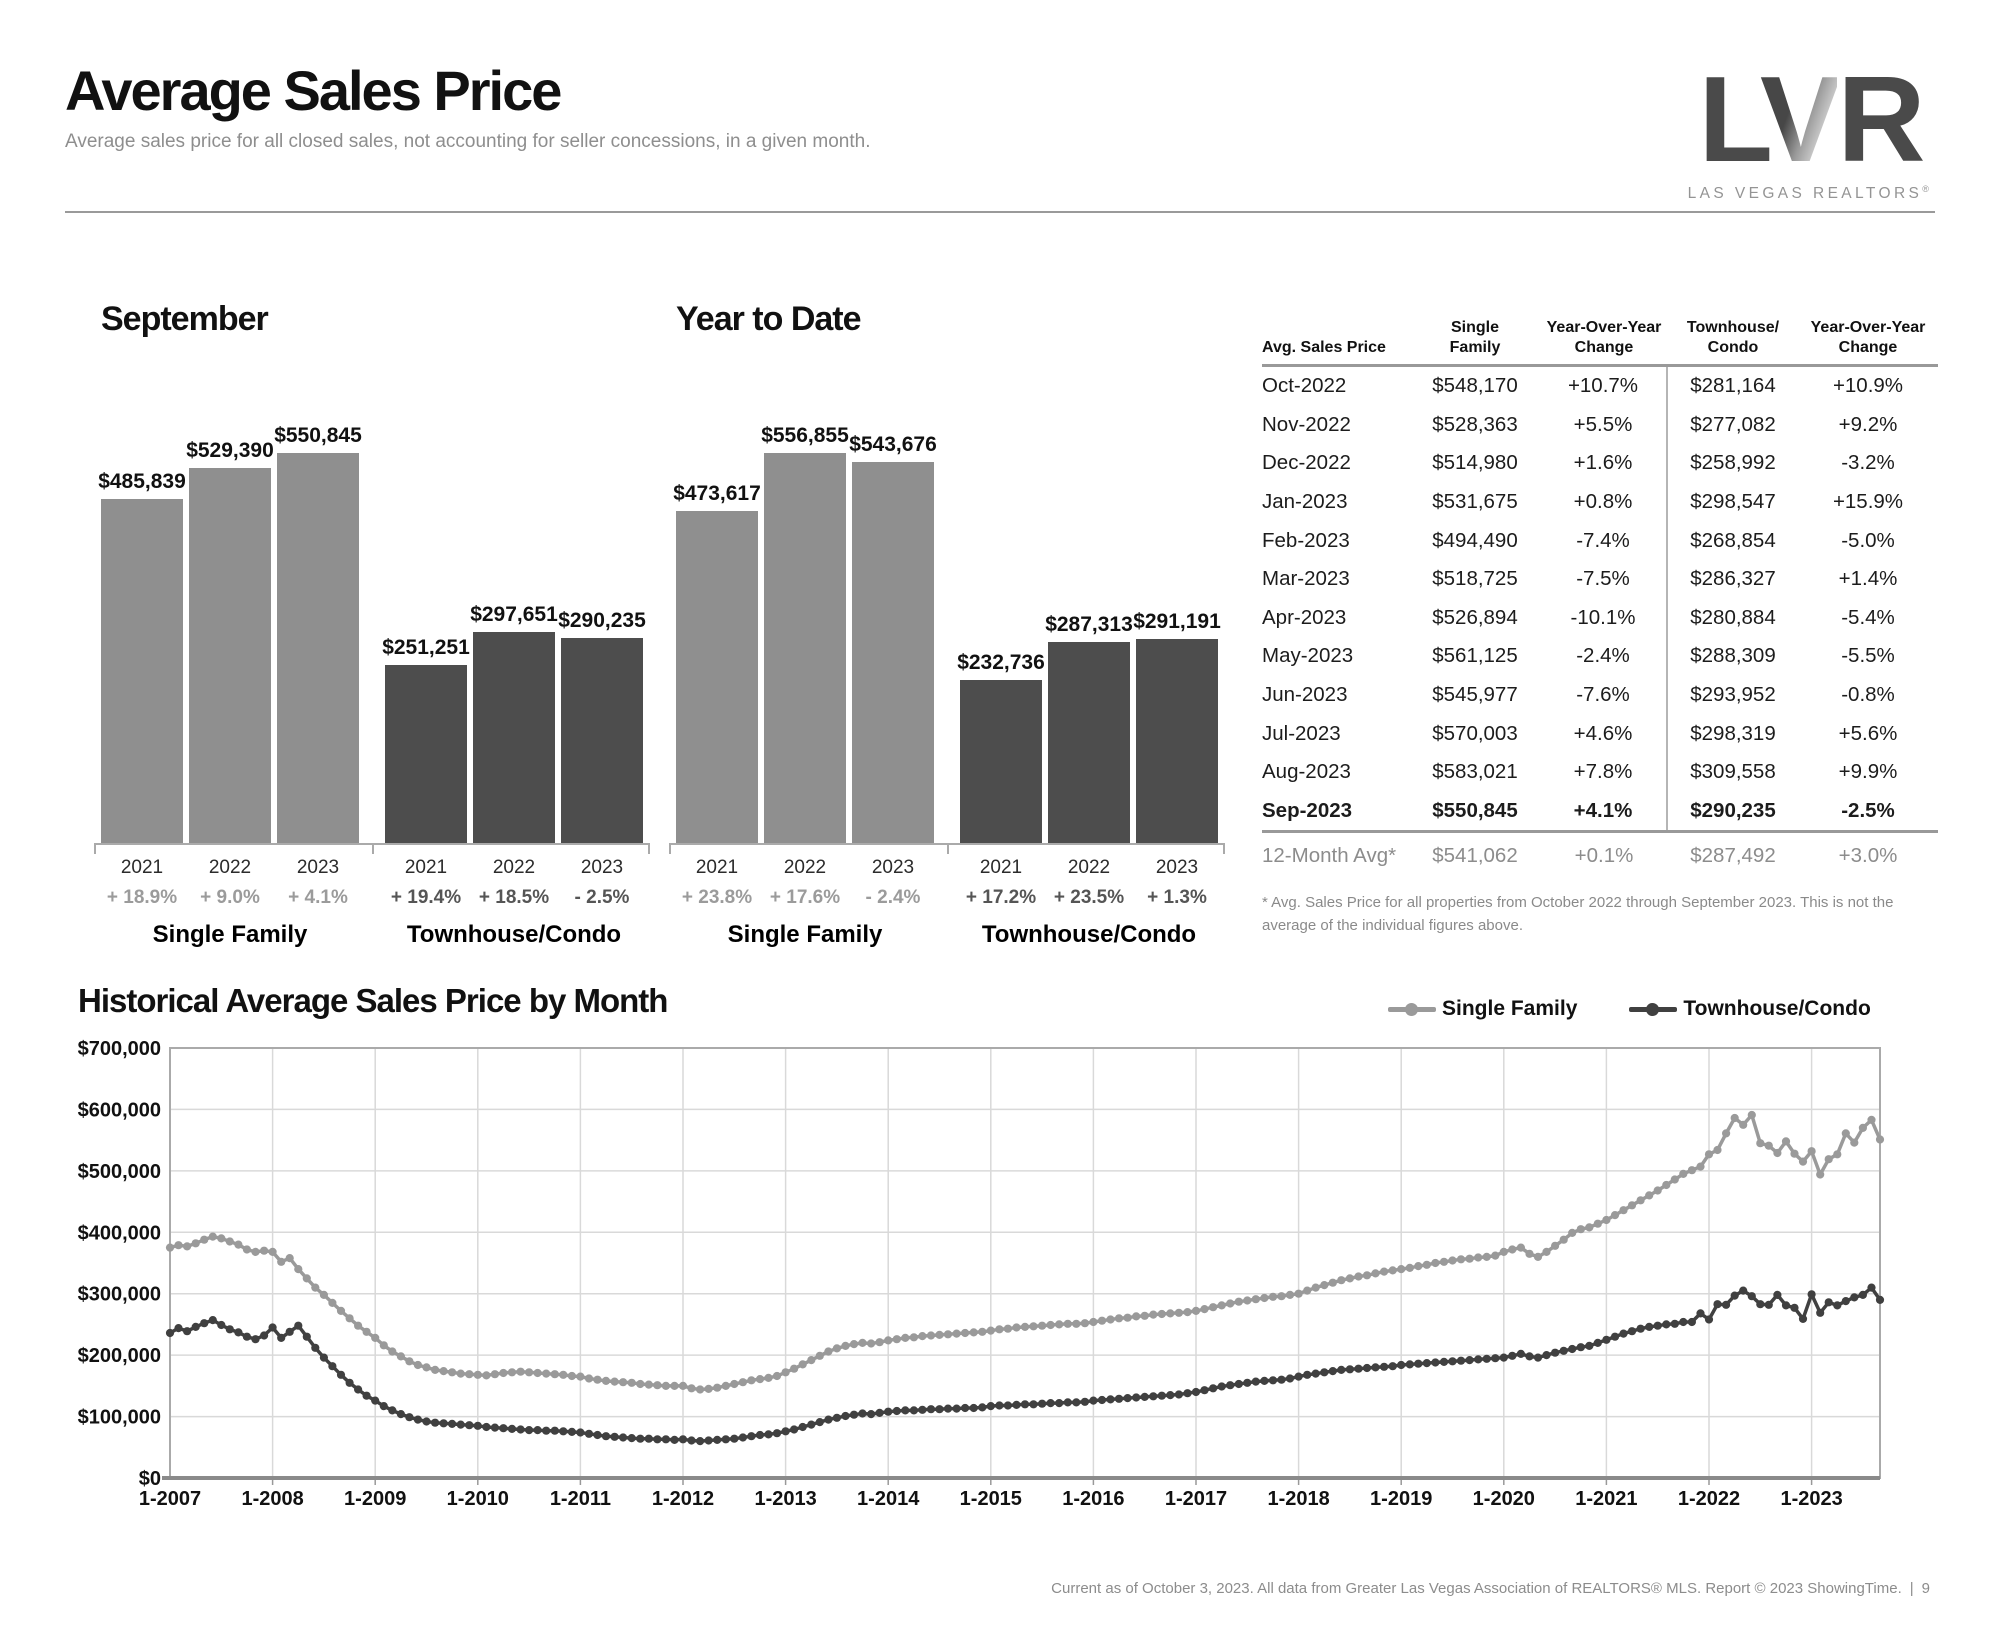 The image size is (2000, 1640). What do you see at coordinates (1868, 617) in the screenshot?
I see `table-cell: -5.4%` at bounding box center [1868, 617].